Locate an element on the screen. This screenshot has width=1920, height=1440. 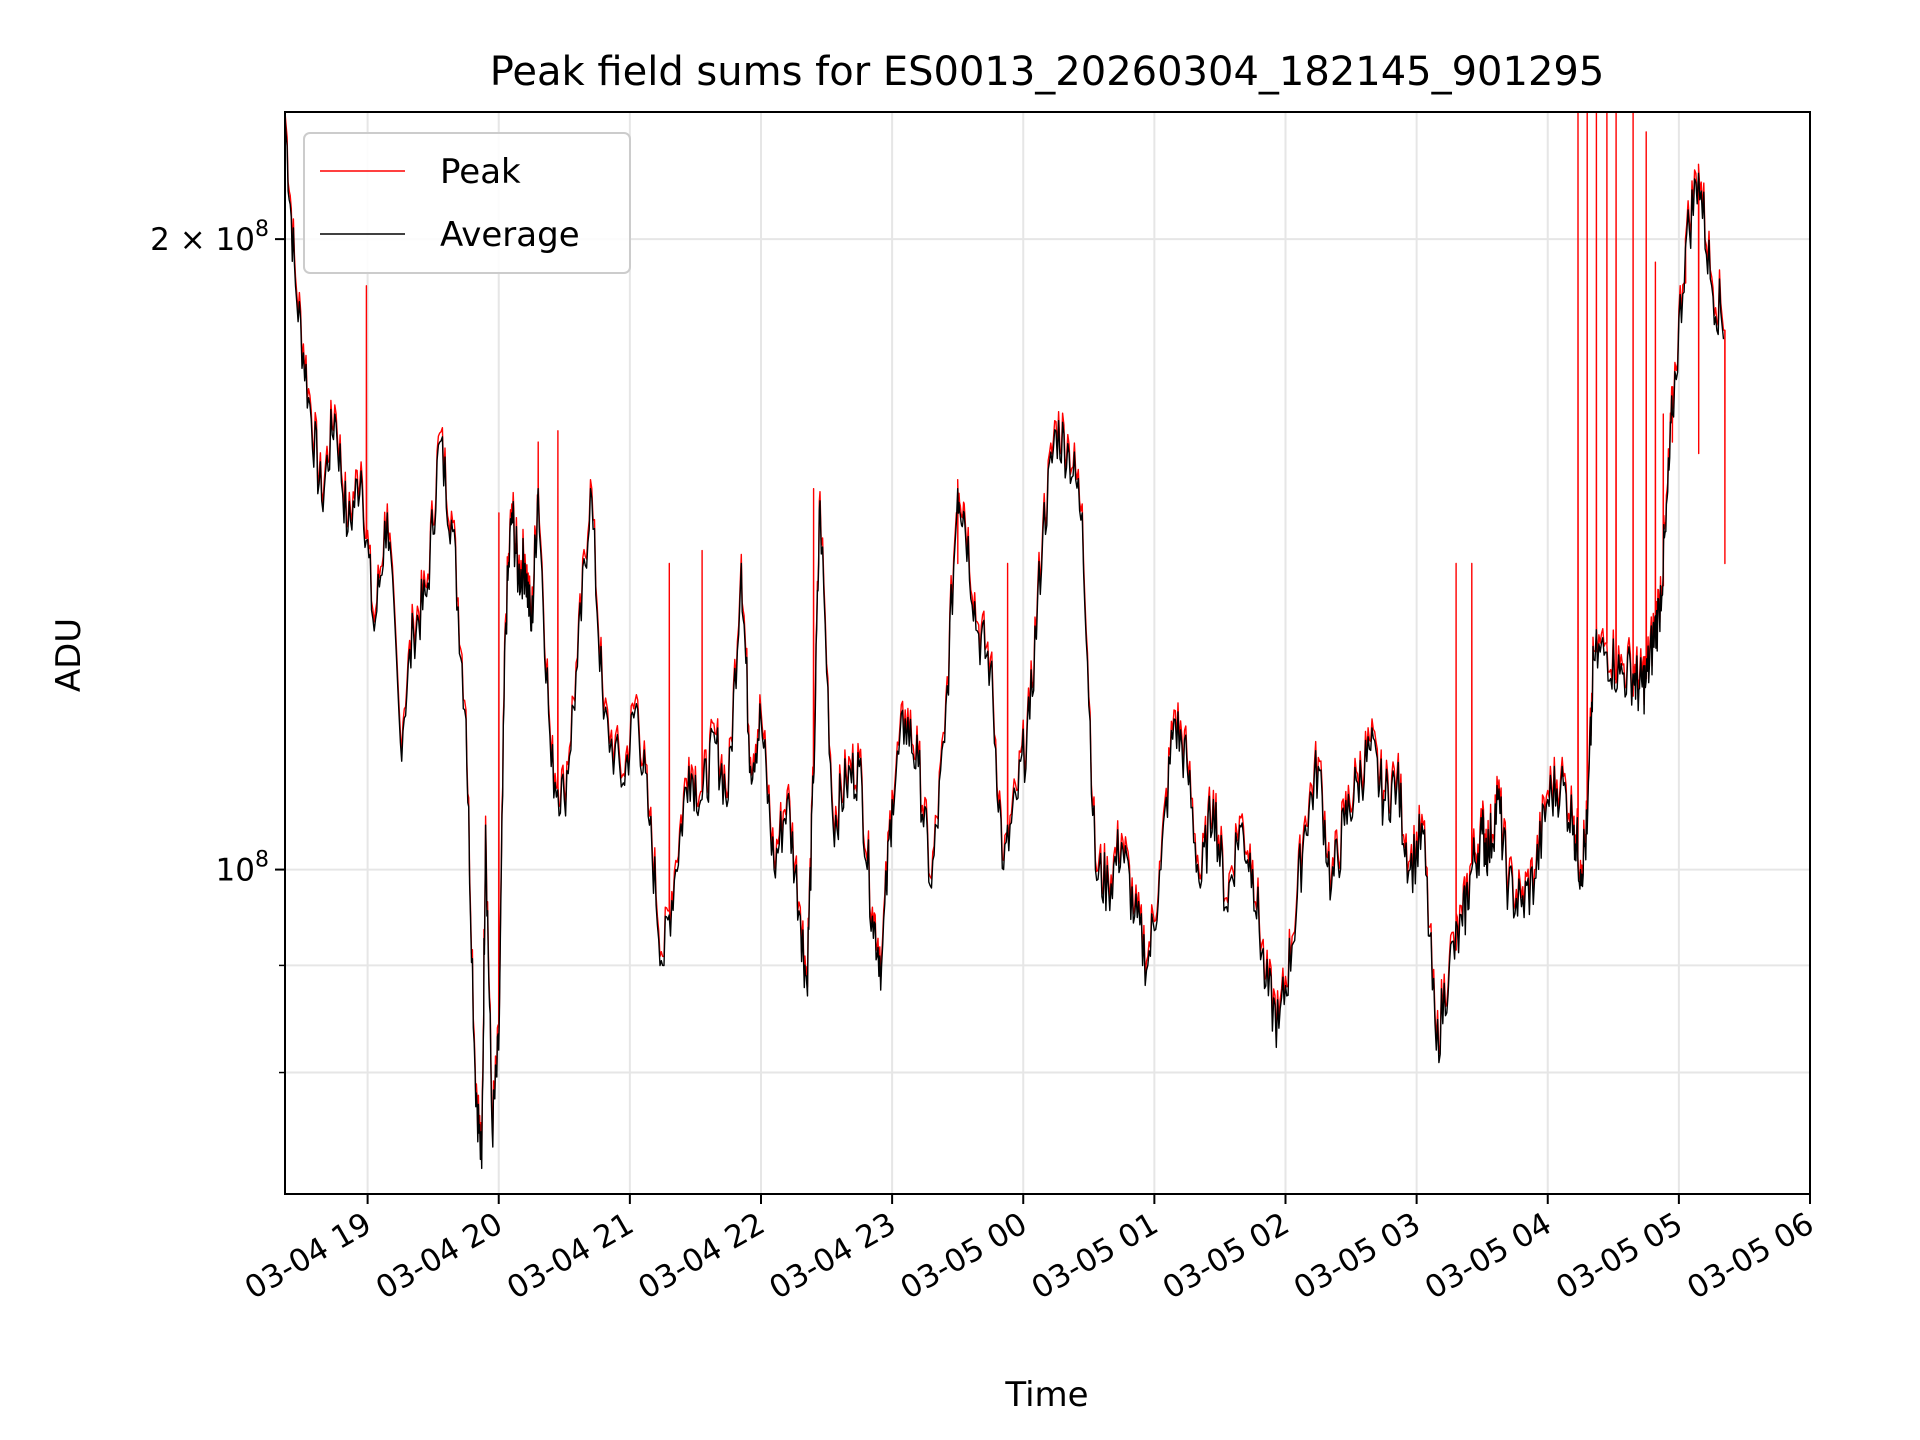
y-axis: 108 2 × 108 is located at coordinates (217, 645).